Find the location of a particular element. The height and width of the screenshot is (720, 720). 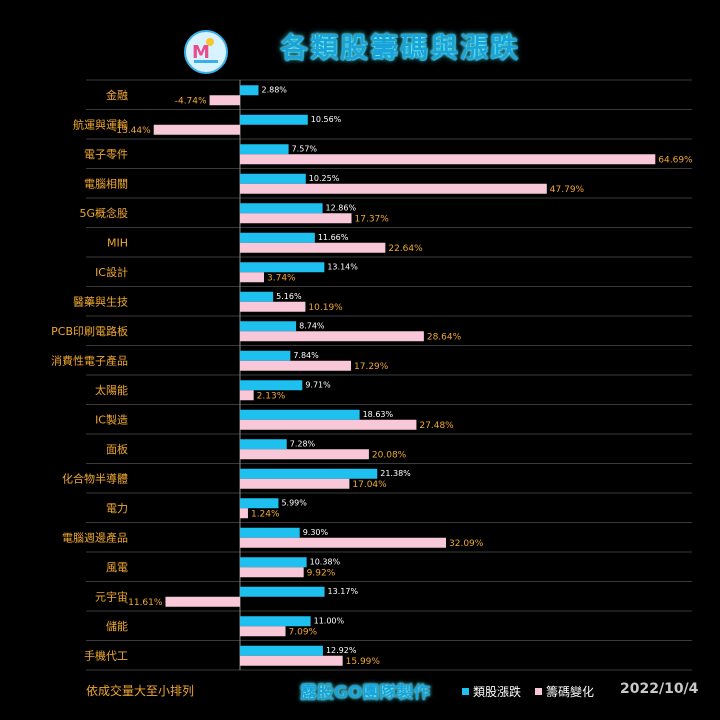

category-label: 航運與運輸 is located at coordinates (100, 124).